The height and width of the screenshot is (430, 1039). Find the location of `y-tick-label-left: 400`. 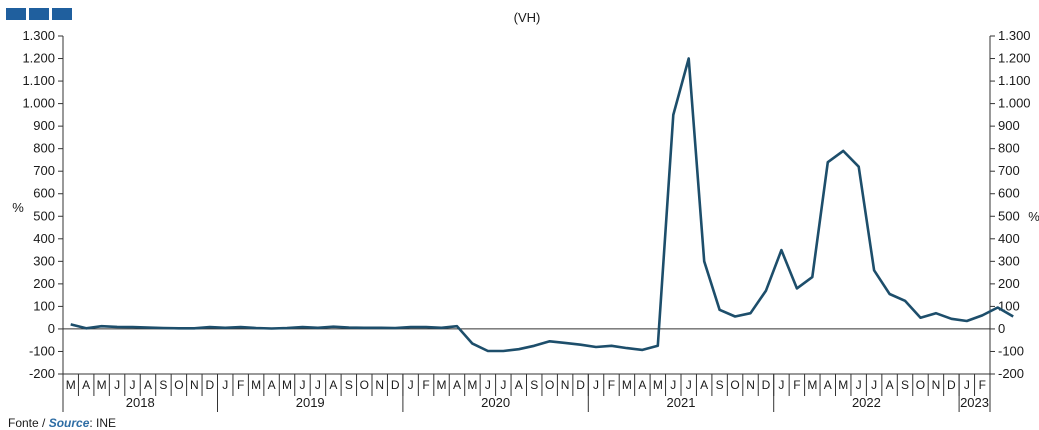

y-tick-label-left: 400 is located at coordinates (44, 238).